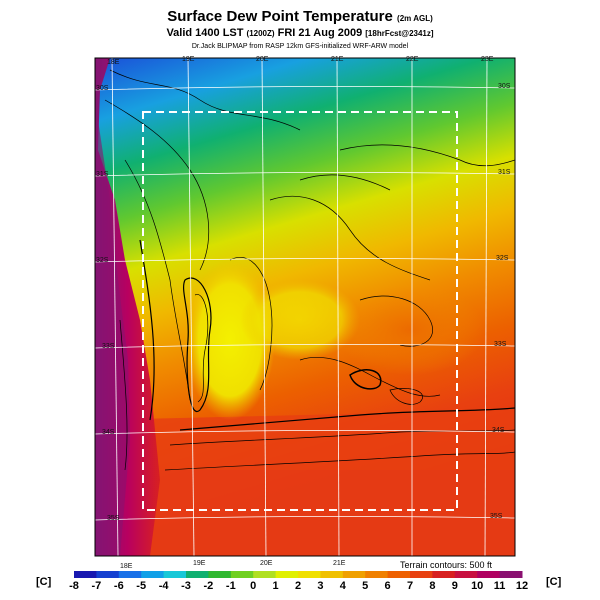 The width and height of the screenshot is (600, 600). What do you see at coordinates (280, 16) in the screenshot?
I see `title-main: Surface Dew Point Temperature` at bounding box center [280, 16].